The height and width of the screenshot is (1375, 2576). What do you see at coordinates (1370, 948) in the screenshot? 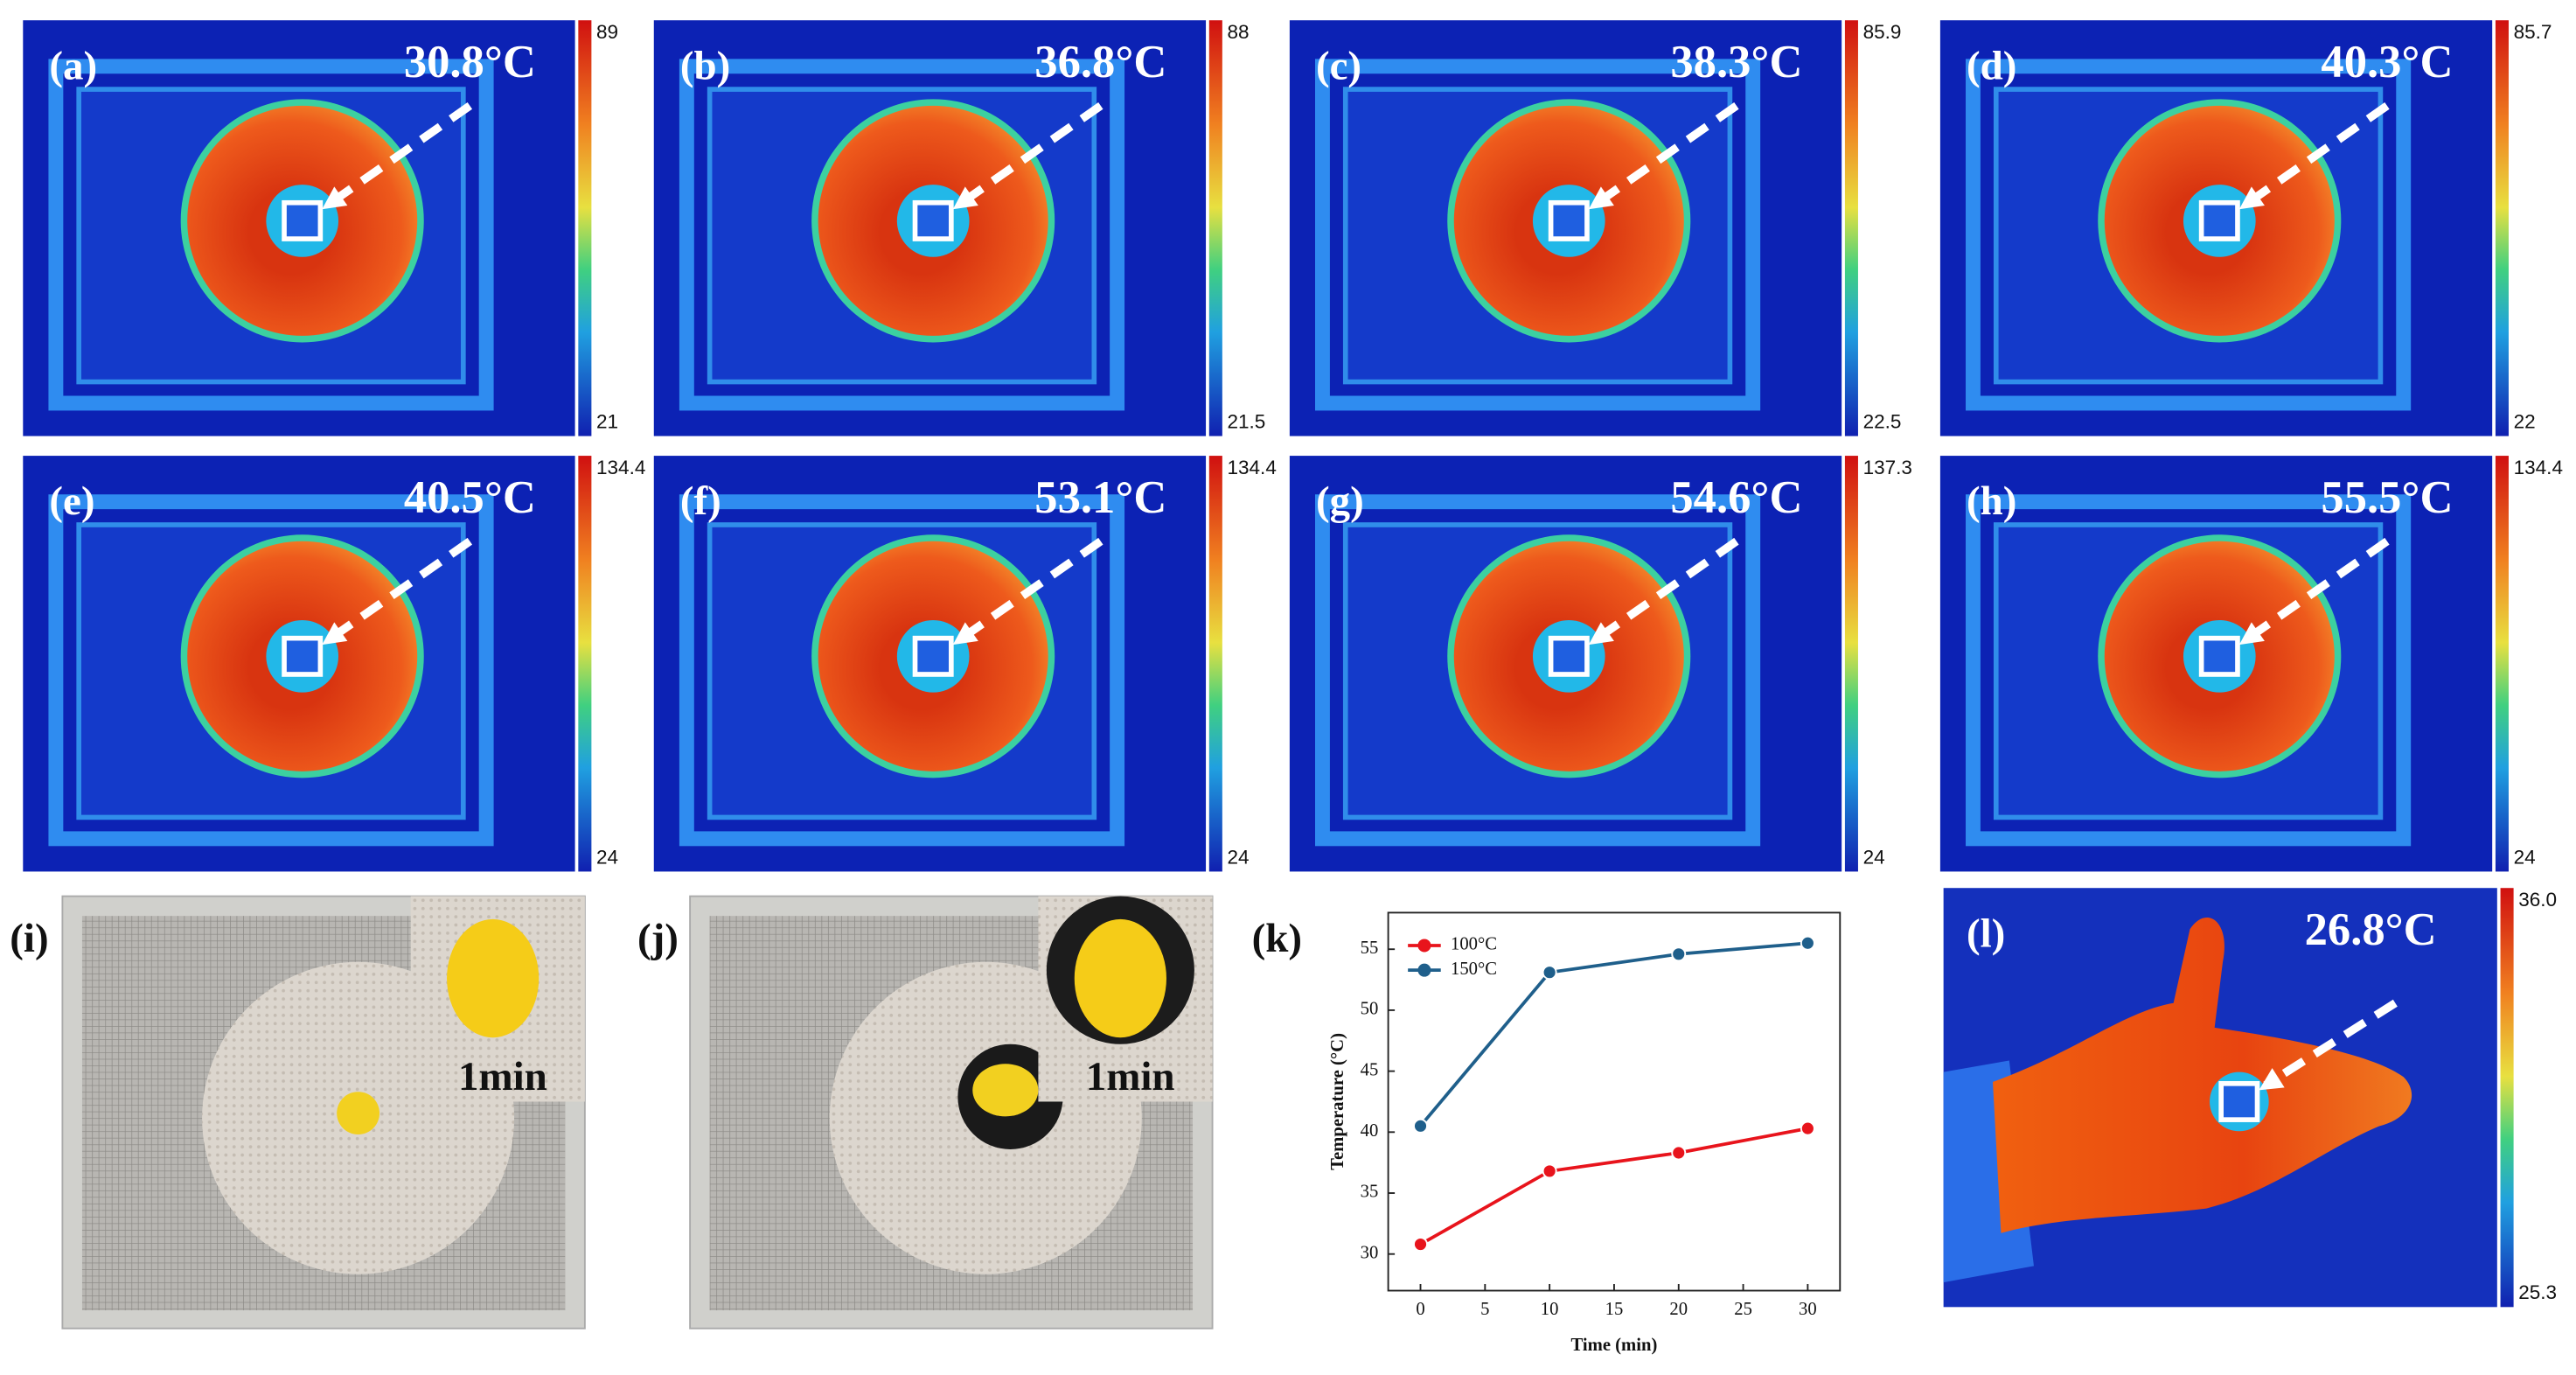
I see `y-tick-label: 55` at bounding box center [1370, 948].